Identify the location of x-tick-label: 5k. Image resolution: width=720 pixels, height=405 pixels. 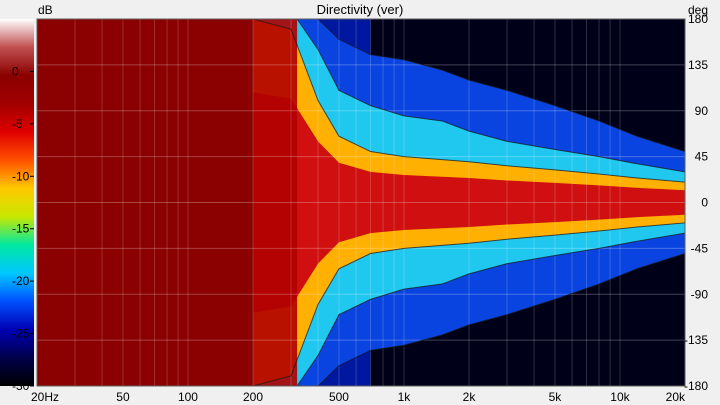
(556, 397).